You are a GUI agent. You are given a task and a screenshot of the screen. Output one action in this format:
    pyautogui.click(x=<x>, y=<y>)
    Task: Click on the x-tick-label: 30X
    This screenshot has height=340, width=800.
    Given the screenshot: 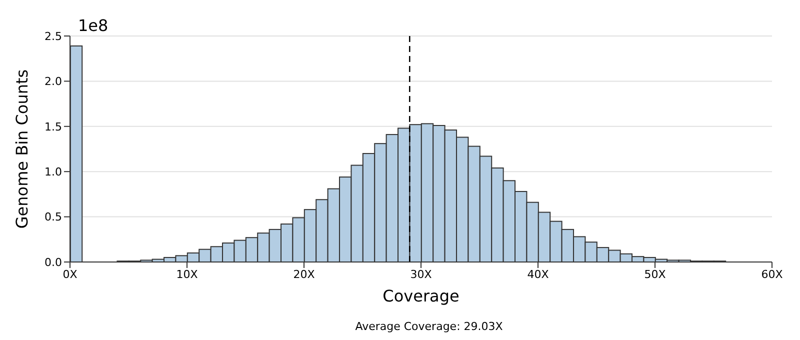 What is the action you would take?
    pyautogui.click(x=421, y=274)
    